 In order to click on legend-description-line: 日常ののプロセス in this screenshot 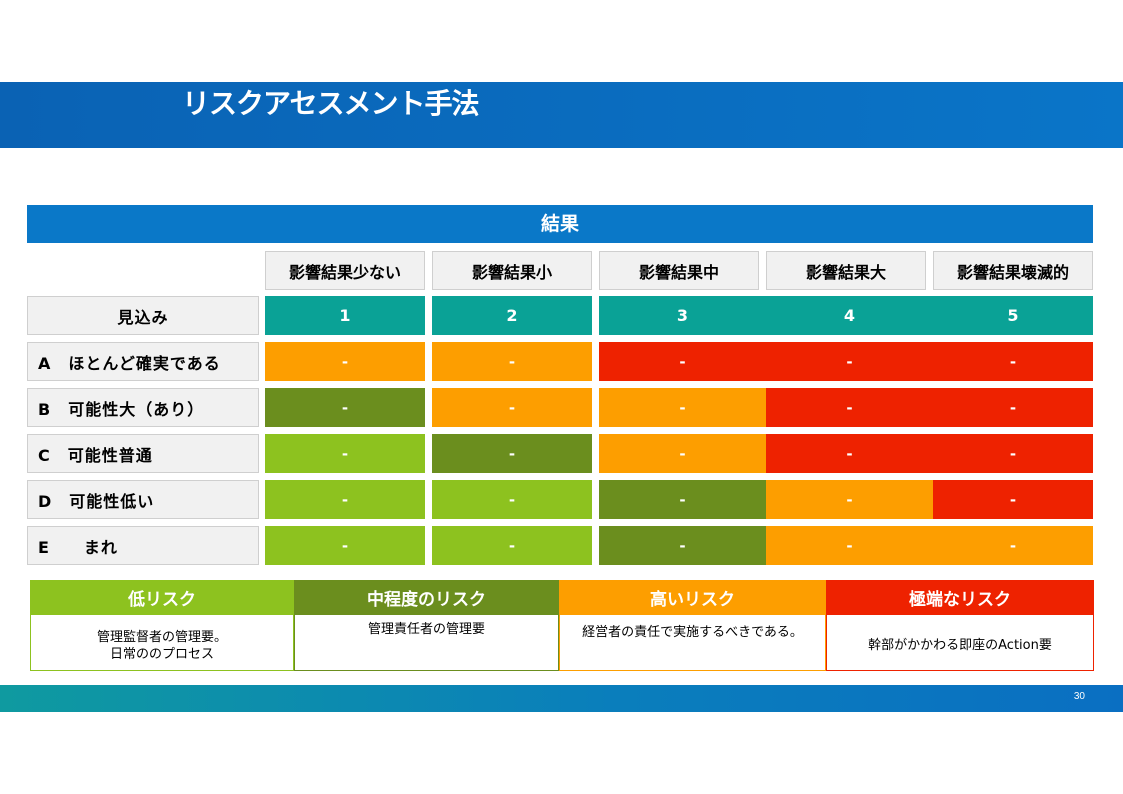, I will do `click(161, 654)`.